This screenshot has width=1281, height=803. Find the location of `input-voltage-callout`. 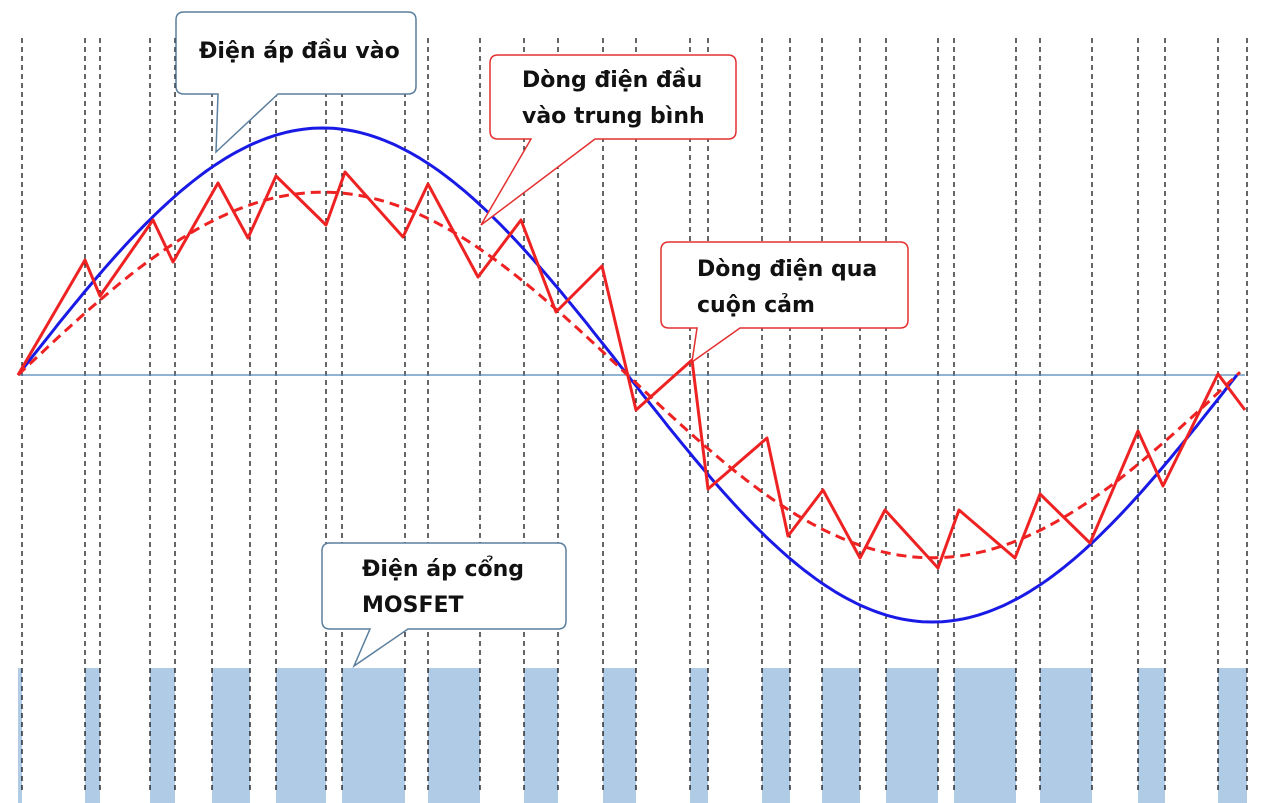

input-voltage-callout is located at coordinates (296, 82).